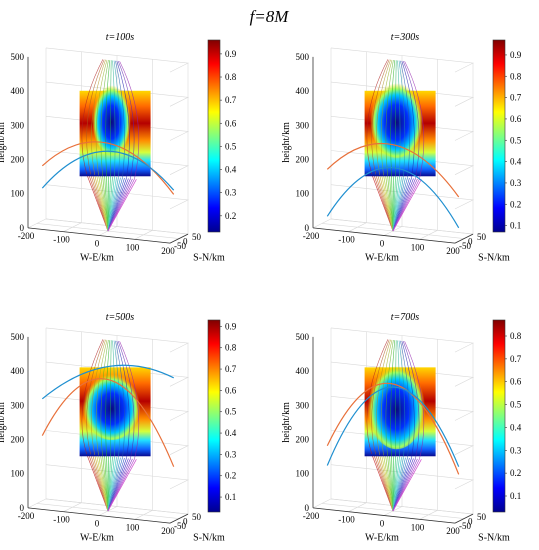 This screenshot has height=550, width=539. What do you see at coordinates (18, 371) in the screenshot?
I see `y-tick-label: 400` at bounding box center [18, 371].